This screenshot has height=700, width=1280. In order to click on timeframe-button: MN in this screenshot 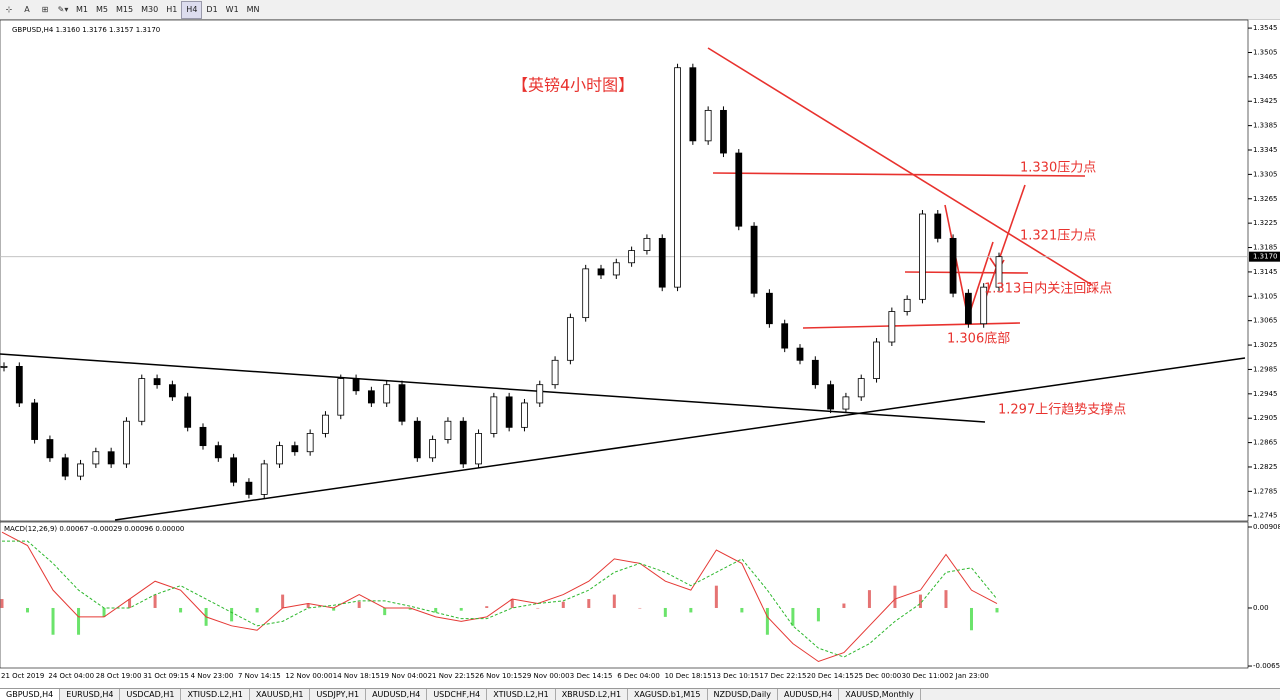, I will do `click(253, 9)`.